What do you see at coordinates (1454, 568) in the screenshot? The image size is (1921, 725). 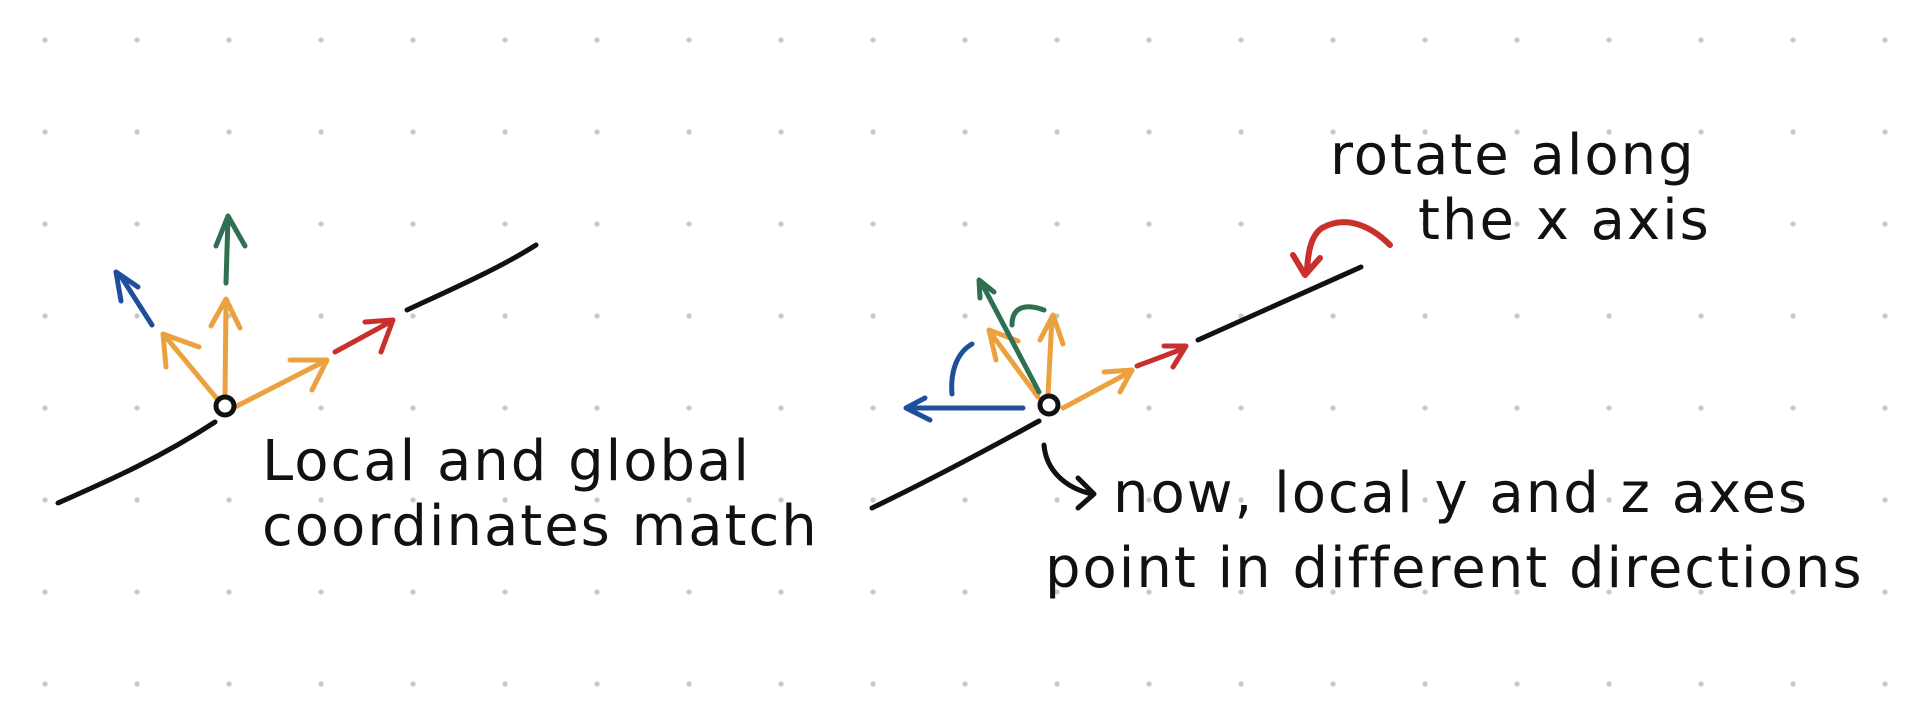 I see `right-caption-line2: point in different directions` at bounding box center [1454, 568].